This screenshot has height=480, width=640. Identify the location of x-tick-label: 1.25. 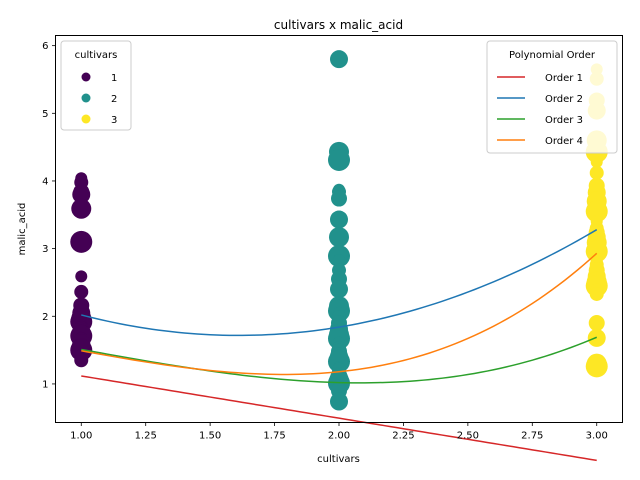
(146, 436).